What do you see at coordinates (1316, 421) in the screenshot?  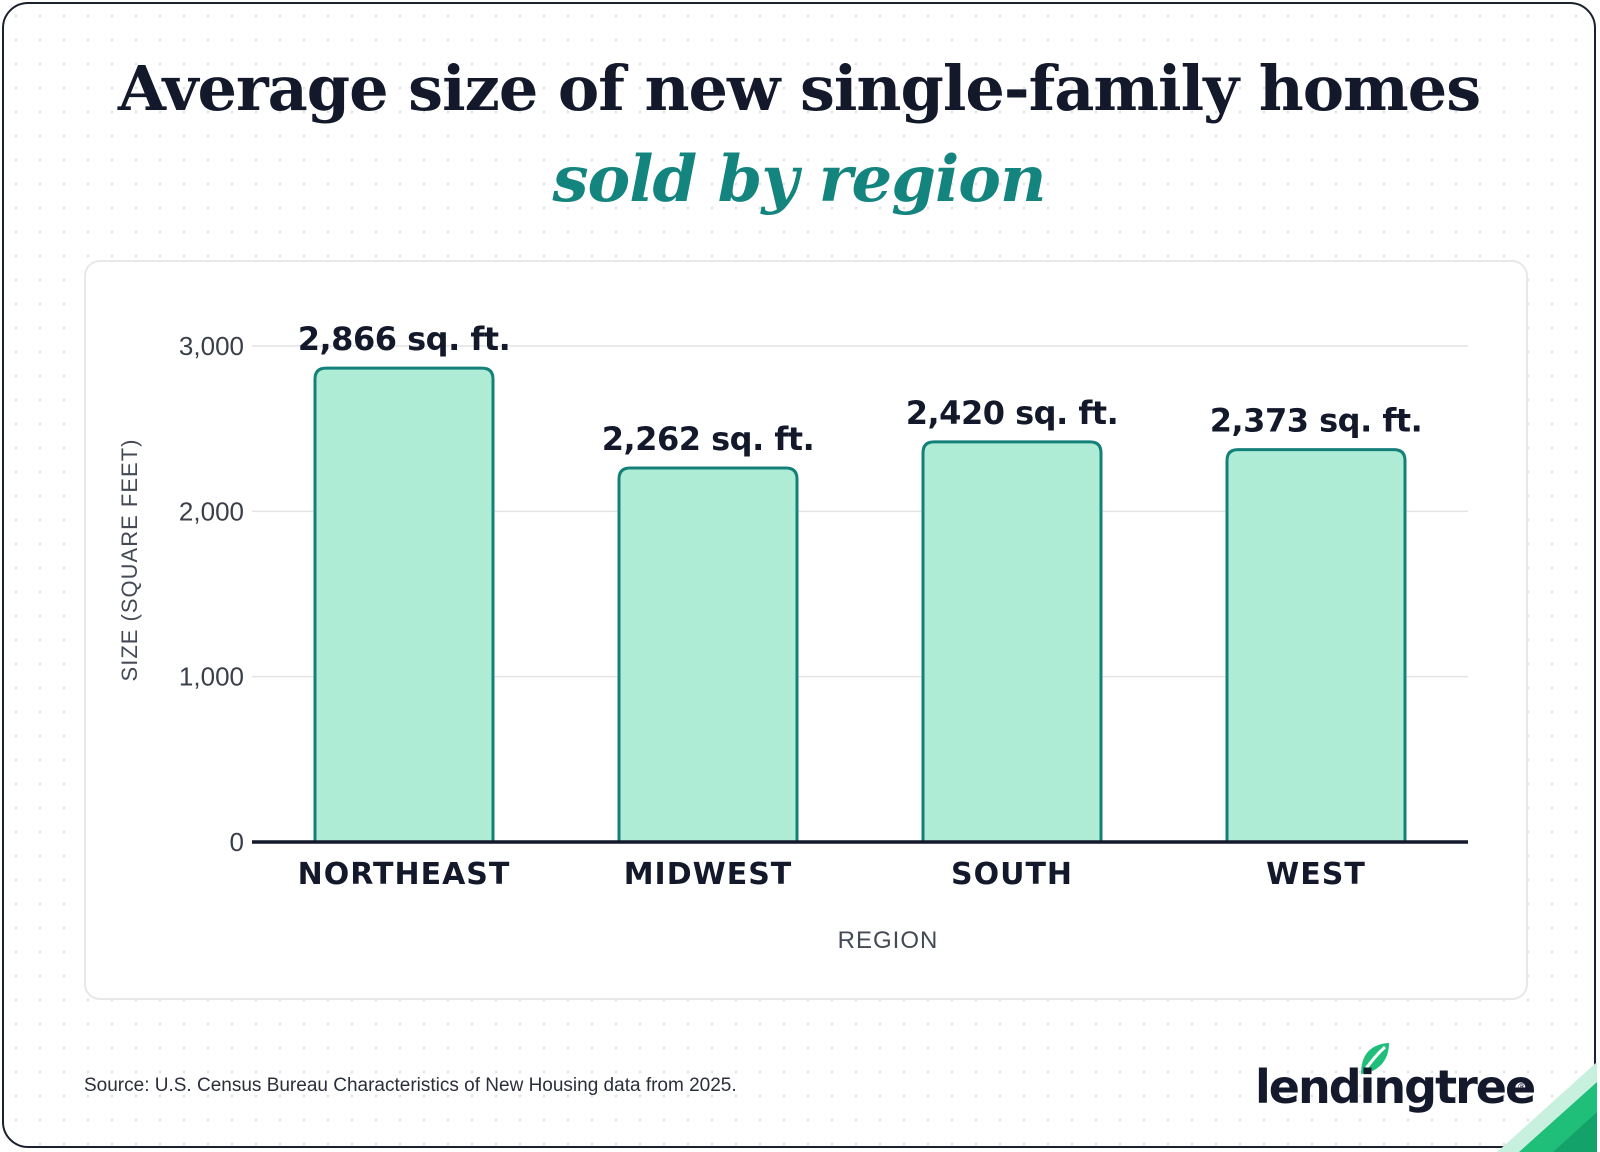 I see `bar-value-label: 2,373 sq. ft.` at bounding box center [1316, 421].